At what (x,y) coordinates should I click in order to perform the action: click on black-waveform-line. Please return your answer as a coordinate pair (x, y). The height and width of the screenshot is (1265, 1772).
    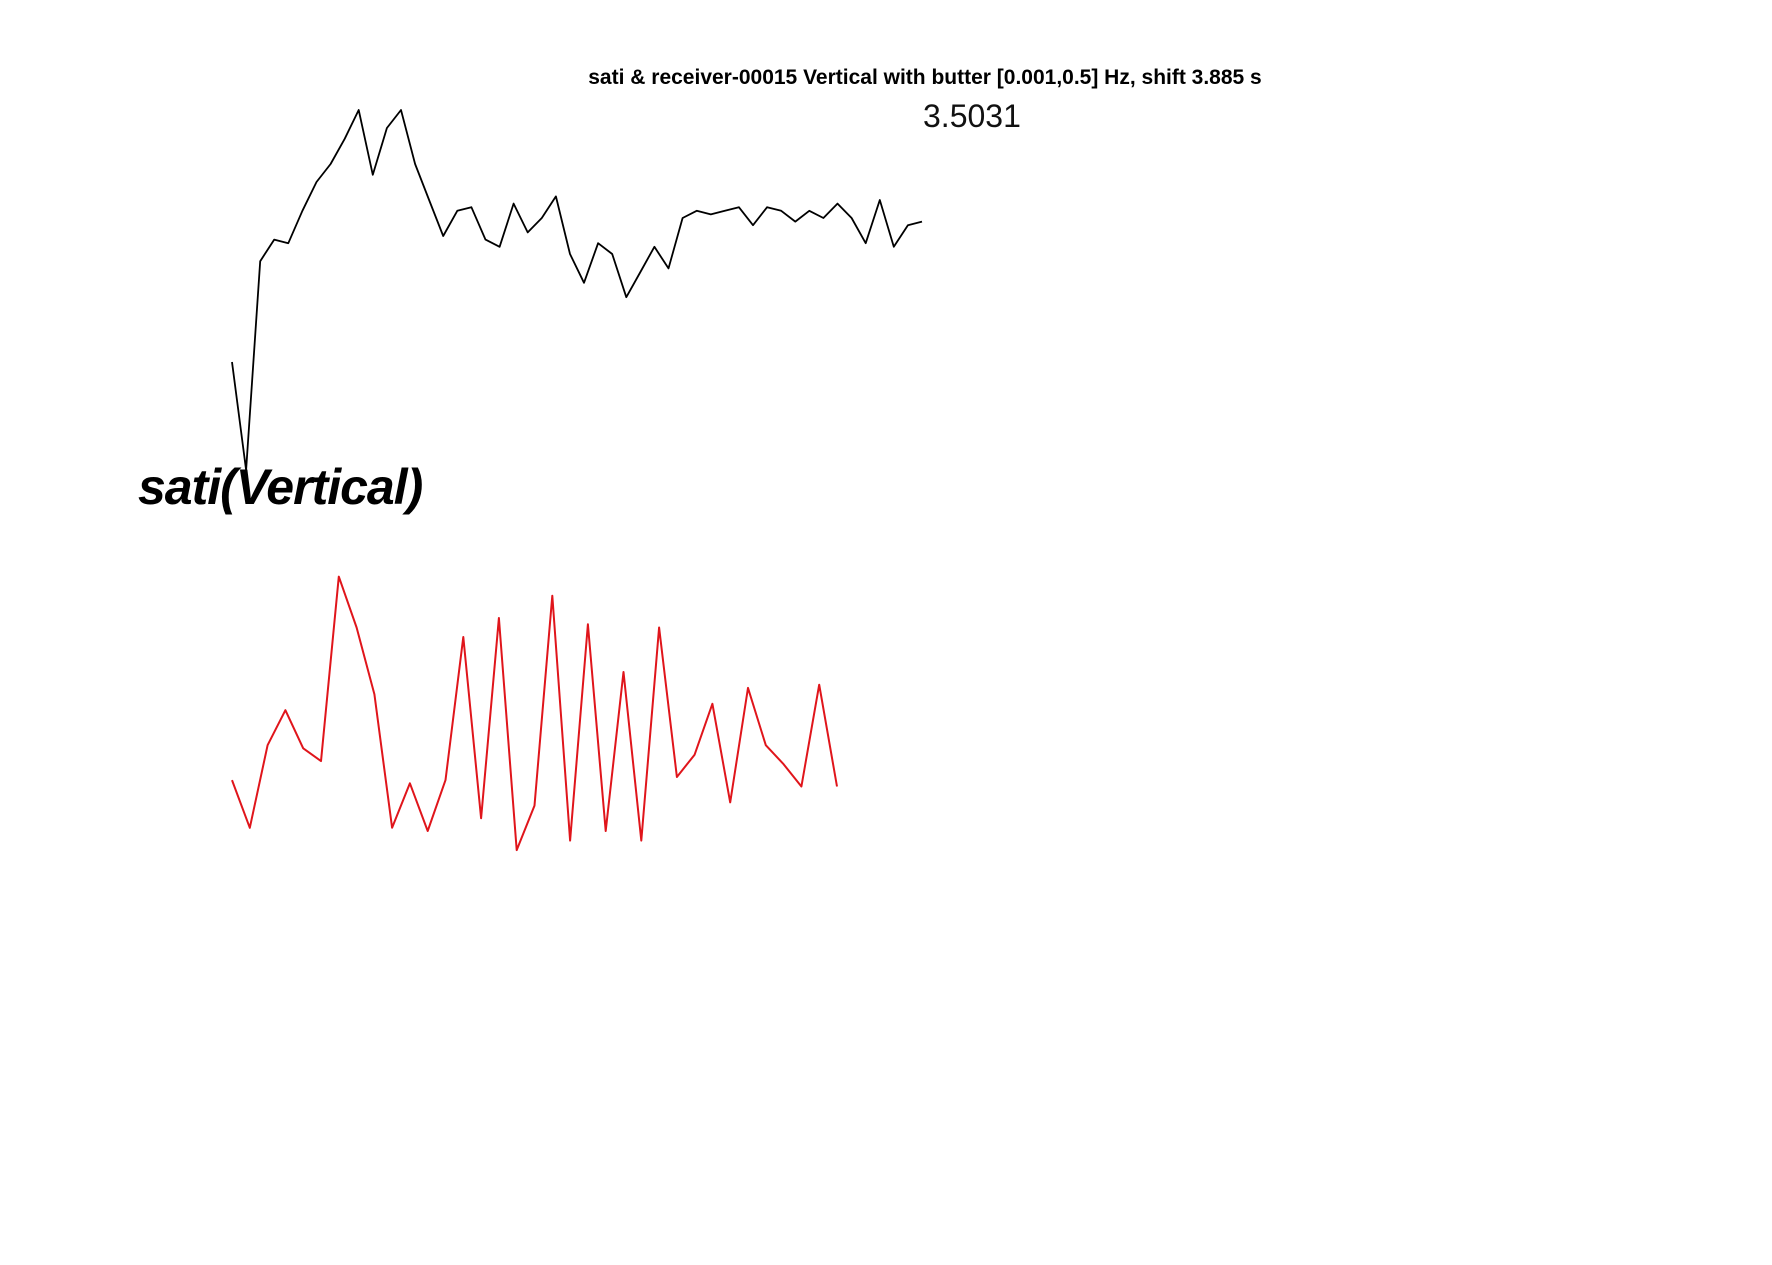
    Looking at the image, I should click on (577, 290).